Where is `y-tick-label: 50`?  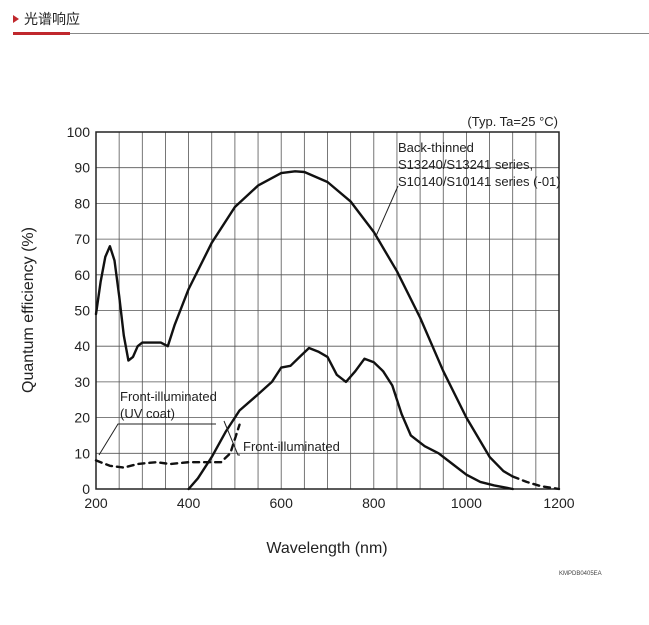 y-tick-label: 50 is located at coordinates (82, 311).